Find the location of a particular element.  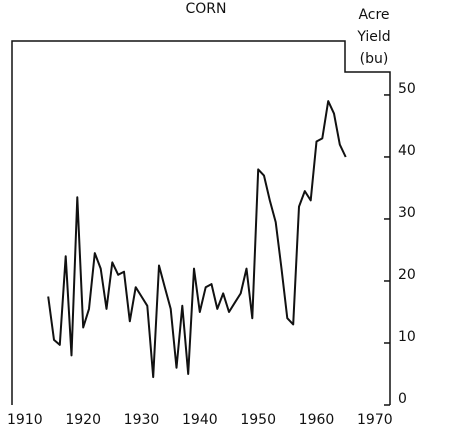

x-tick-label: 1940 is located at coordinates (200, 420).